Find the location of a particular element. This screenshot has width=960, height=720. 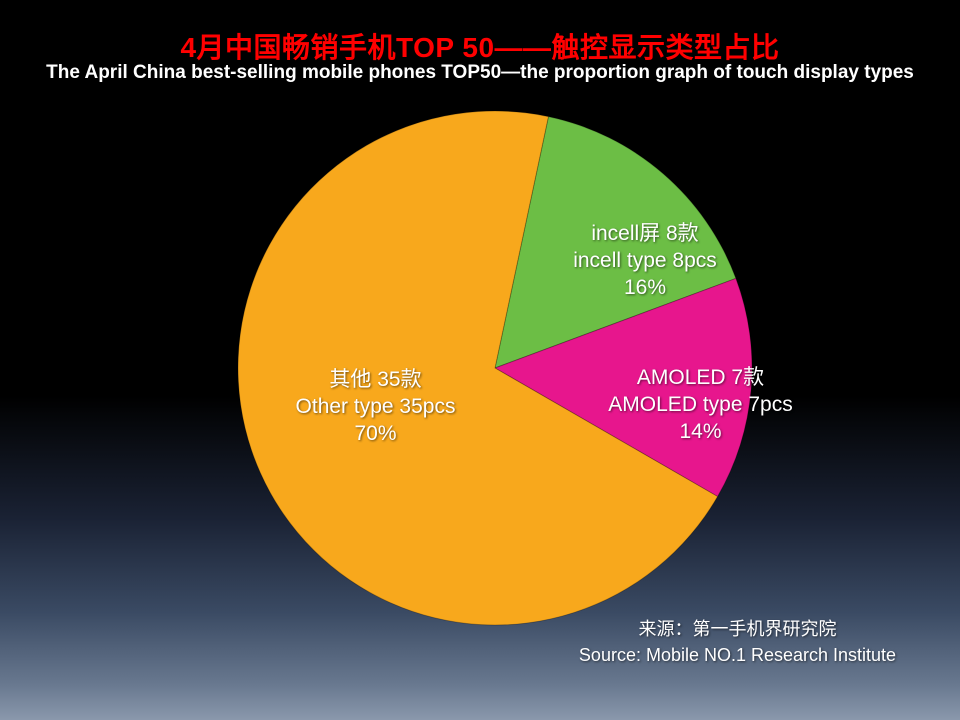

pie-label-amoled-zh: AMOLED 7款 is located at coordinates (700, 377).